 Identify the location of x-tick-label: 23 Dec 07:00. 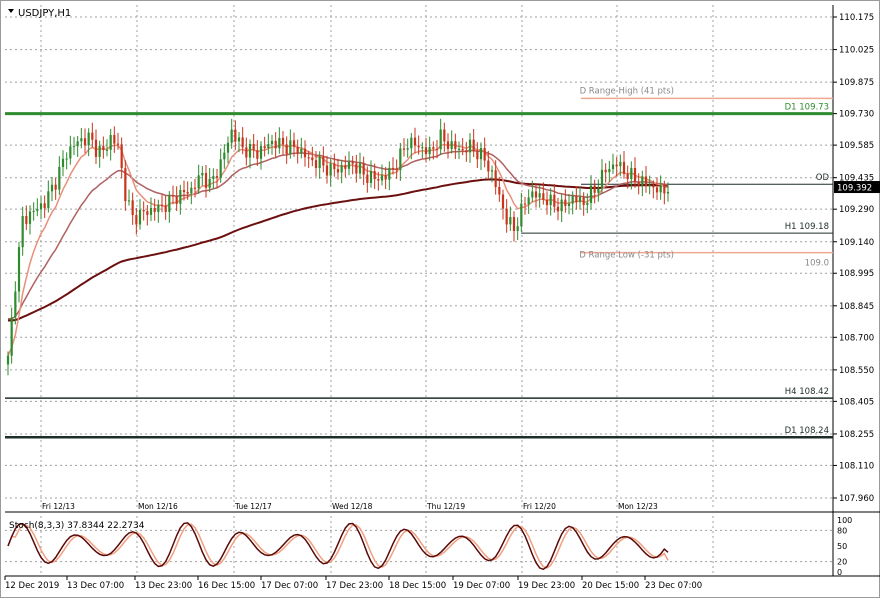
(673, 586).